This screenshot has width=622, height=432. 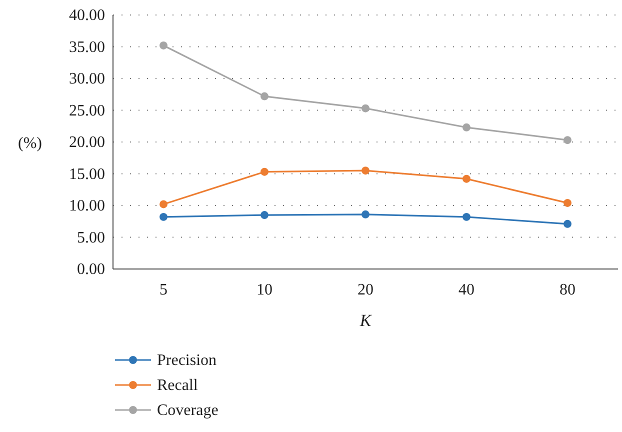 What do you see at coordinates (87, 174) in the screenshot?
I see `y-tick-label: 15.00` at bounding box center [87, 174].